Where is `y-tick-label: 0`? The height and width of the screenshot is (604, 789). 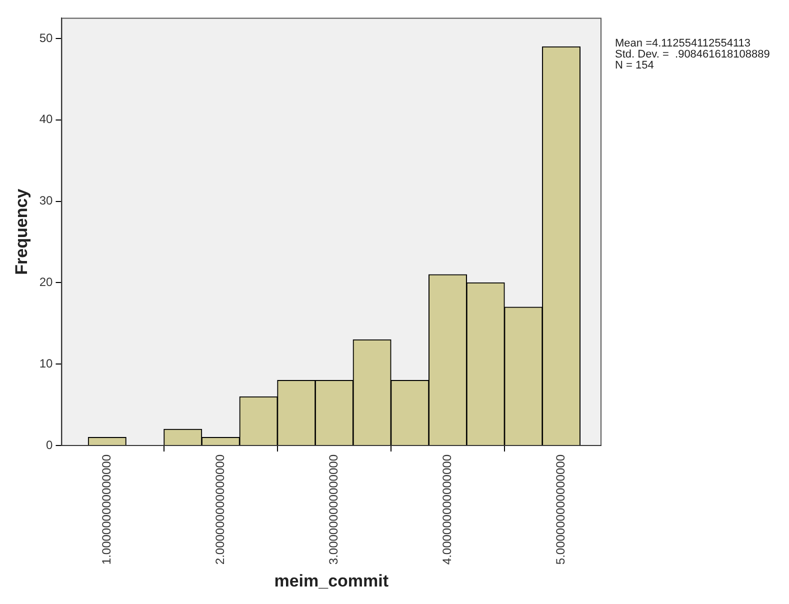
y-tick-label: 0 is located at coordinates (50, 445).